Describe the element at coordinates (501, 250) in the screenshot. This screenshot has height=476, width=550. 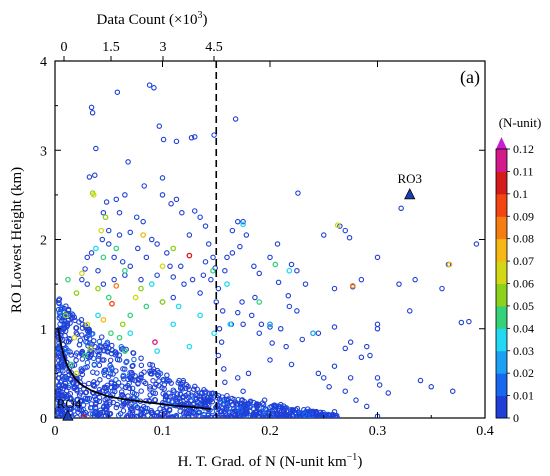
I see `colorbar-segment` at that location.